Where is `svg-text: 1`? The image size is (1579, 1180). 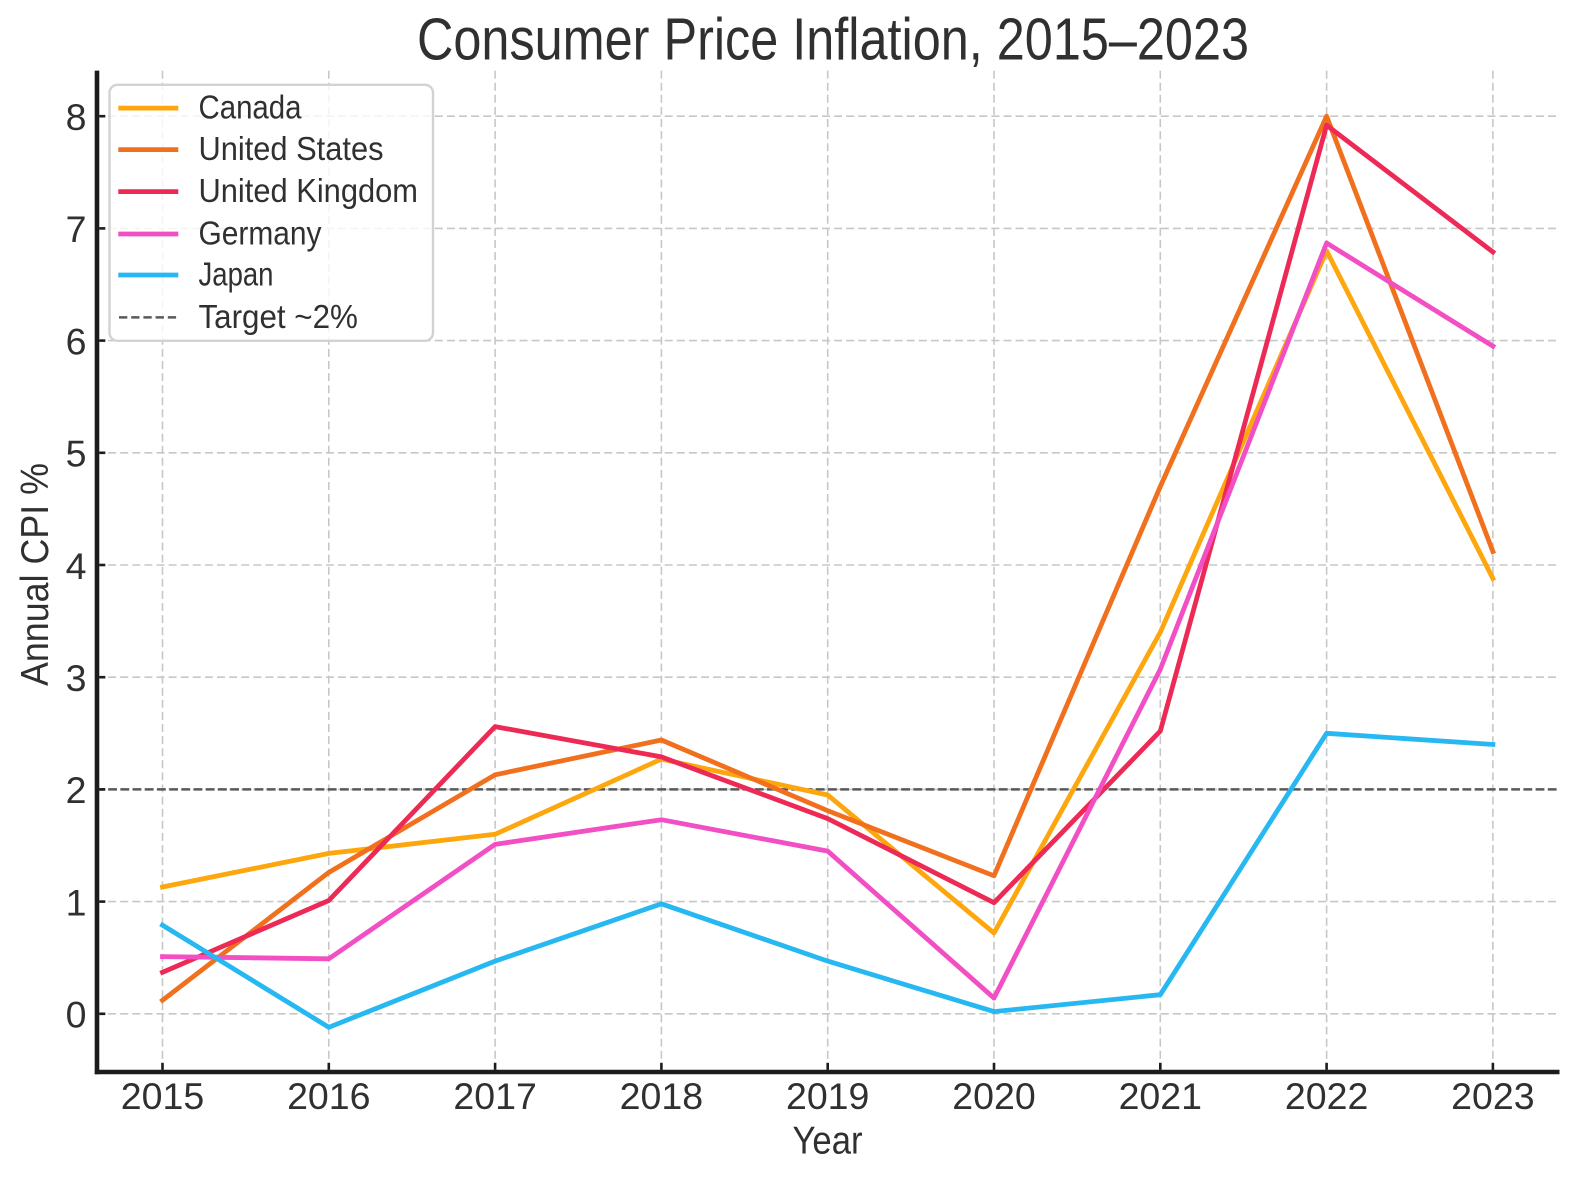
svg-text: 1 is located at coordinates (76, 902).